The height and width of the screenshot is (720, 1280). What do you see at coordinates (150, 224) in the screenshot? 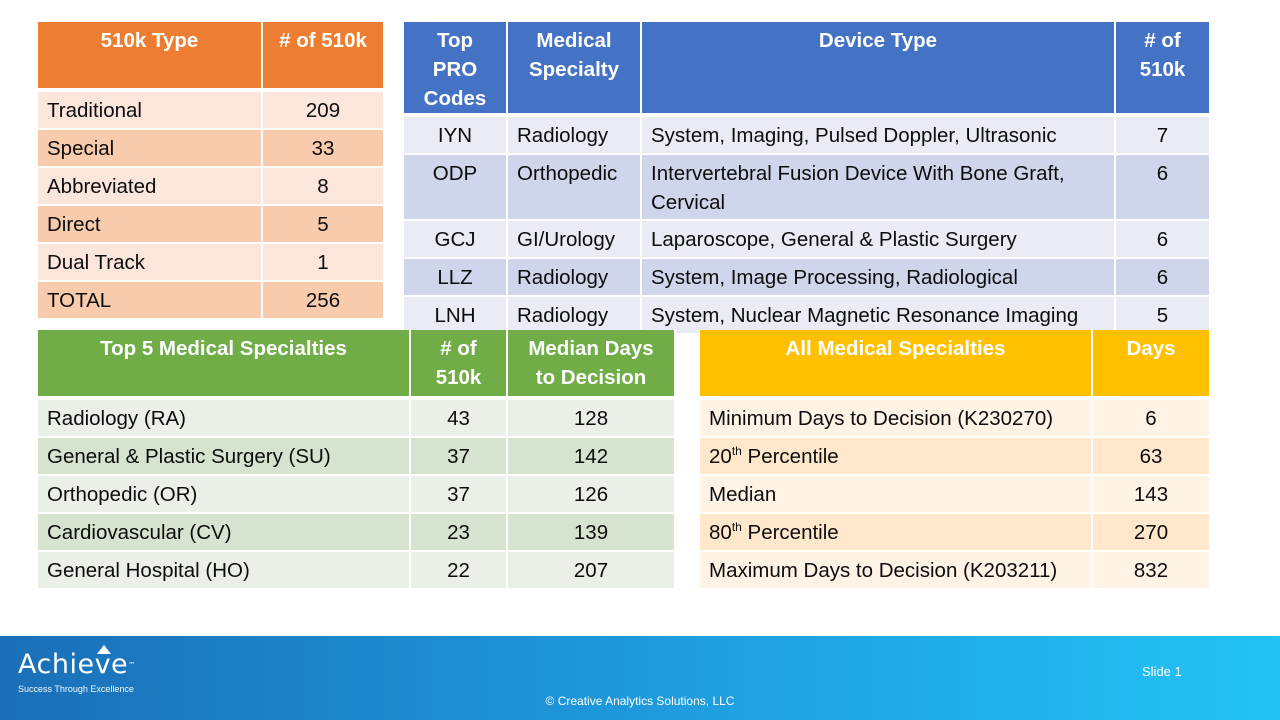
I see `type-cell: Direct` at bounding box center [150, 224].